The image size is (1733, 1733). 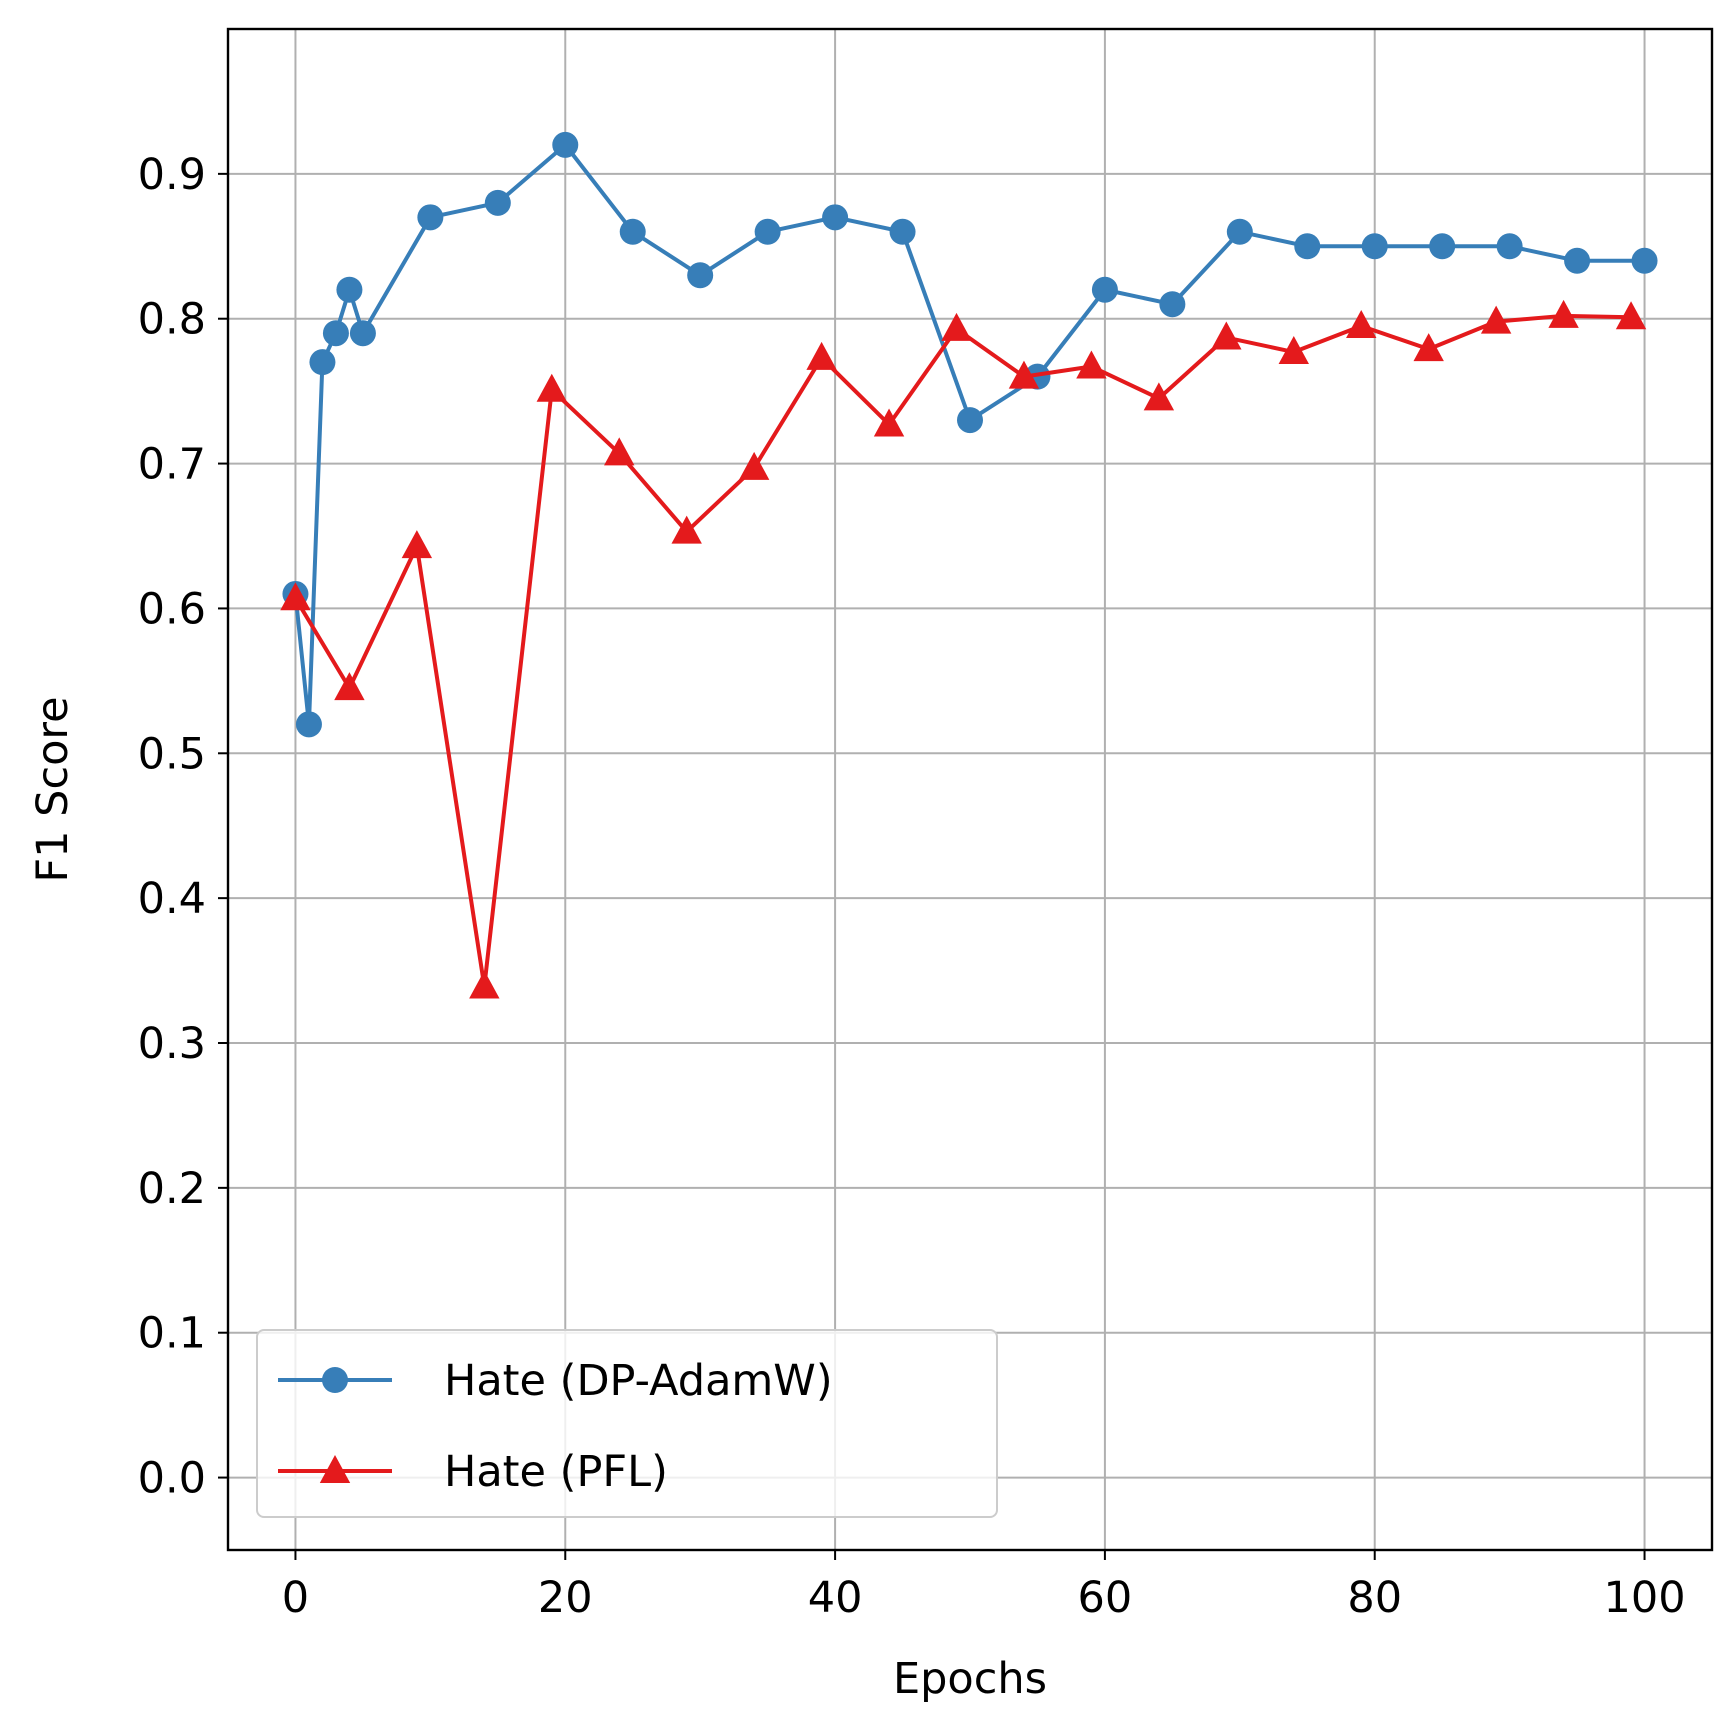 I want to click on x-tick-label: 60, so click(x=1105, y=1598).